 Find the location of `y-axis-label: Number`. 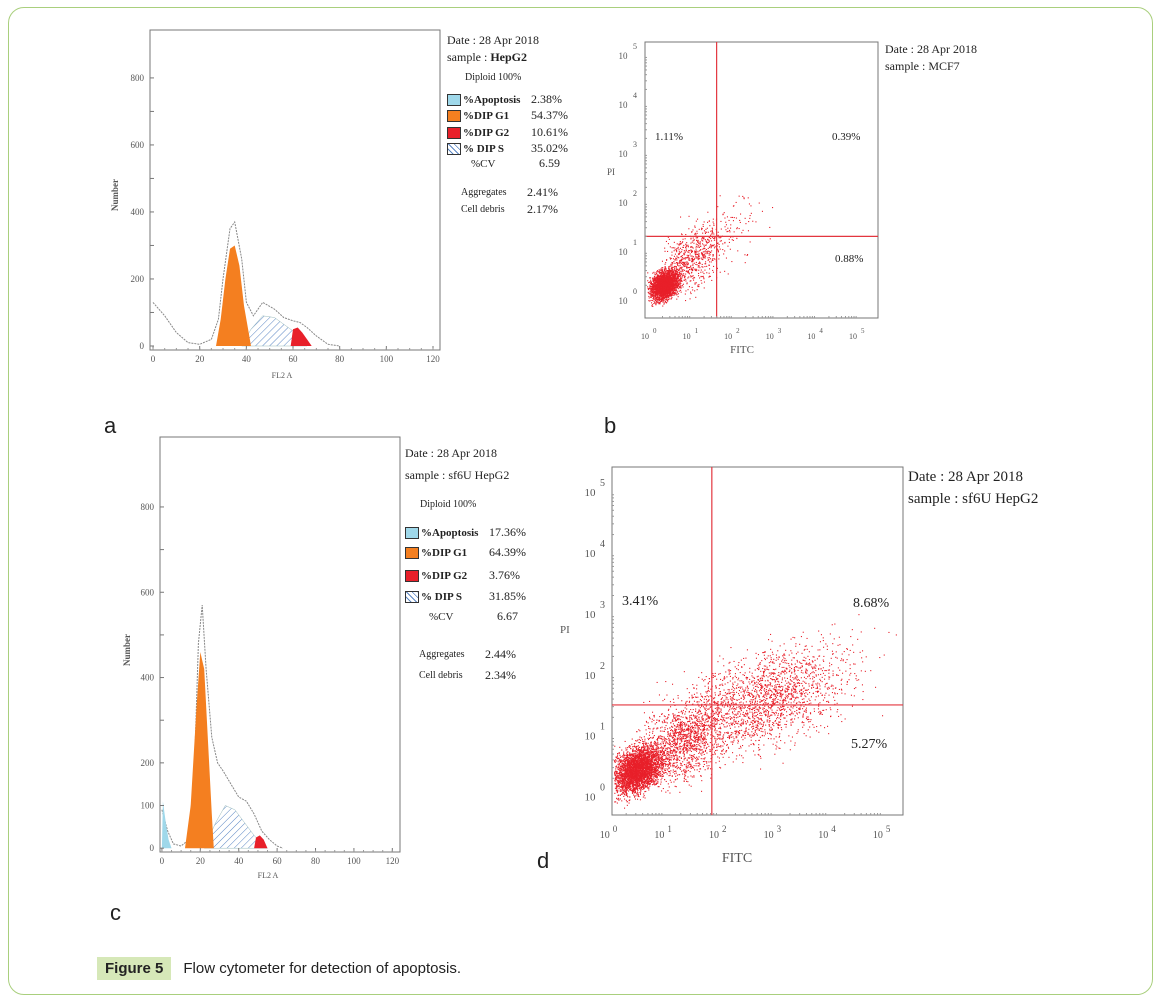

y-axis-label: Number is located at coordinates (115, 195).